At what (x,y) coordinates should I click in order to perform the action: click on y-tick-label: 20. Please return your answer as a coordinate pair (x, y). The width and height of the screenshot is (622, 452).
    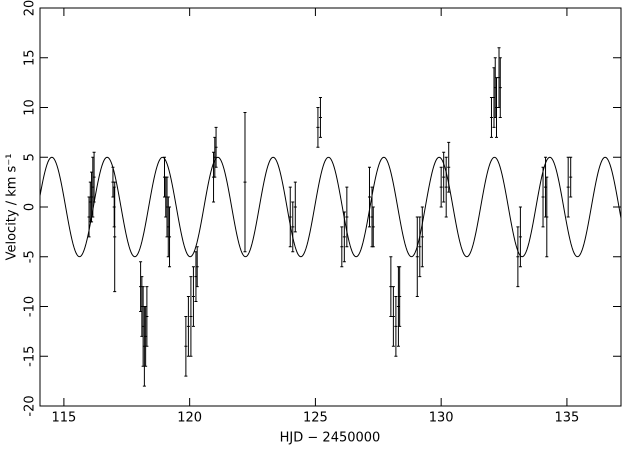
    Looking at the image, I should click on (30, 8).